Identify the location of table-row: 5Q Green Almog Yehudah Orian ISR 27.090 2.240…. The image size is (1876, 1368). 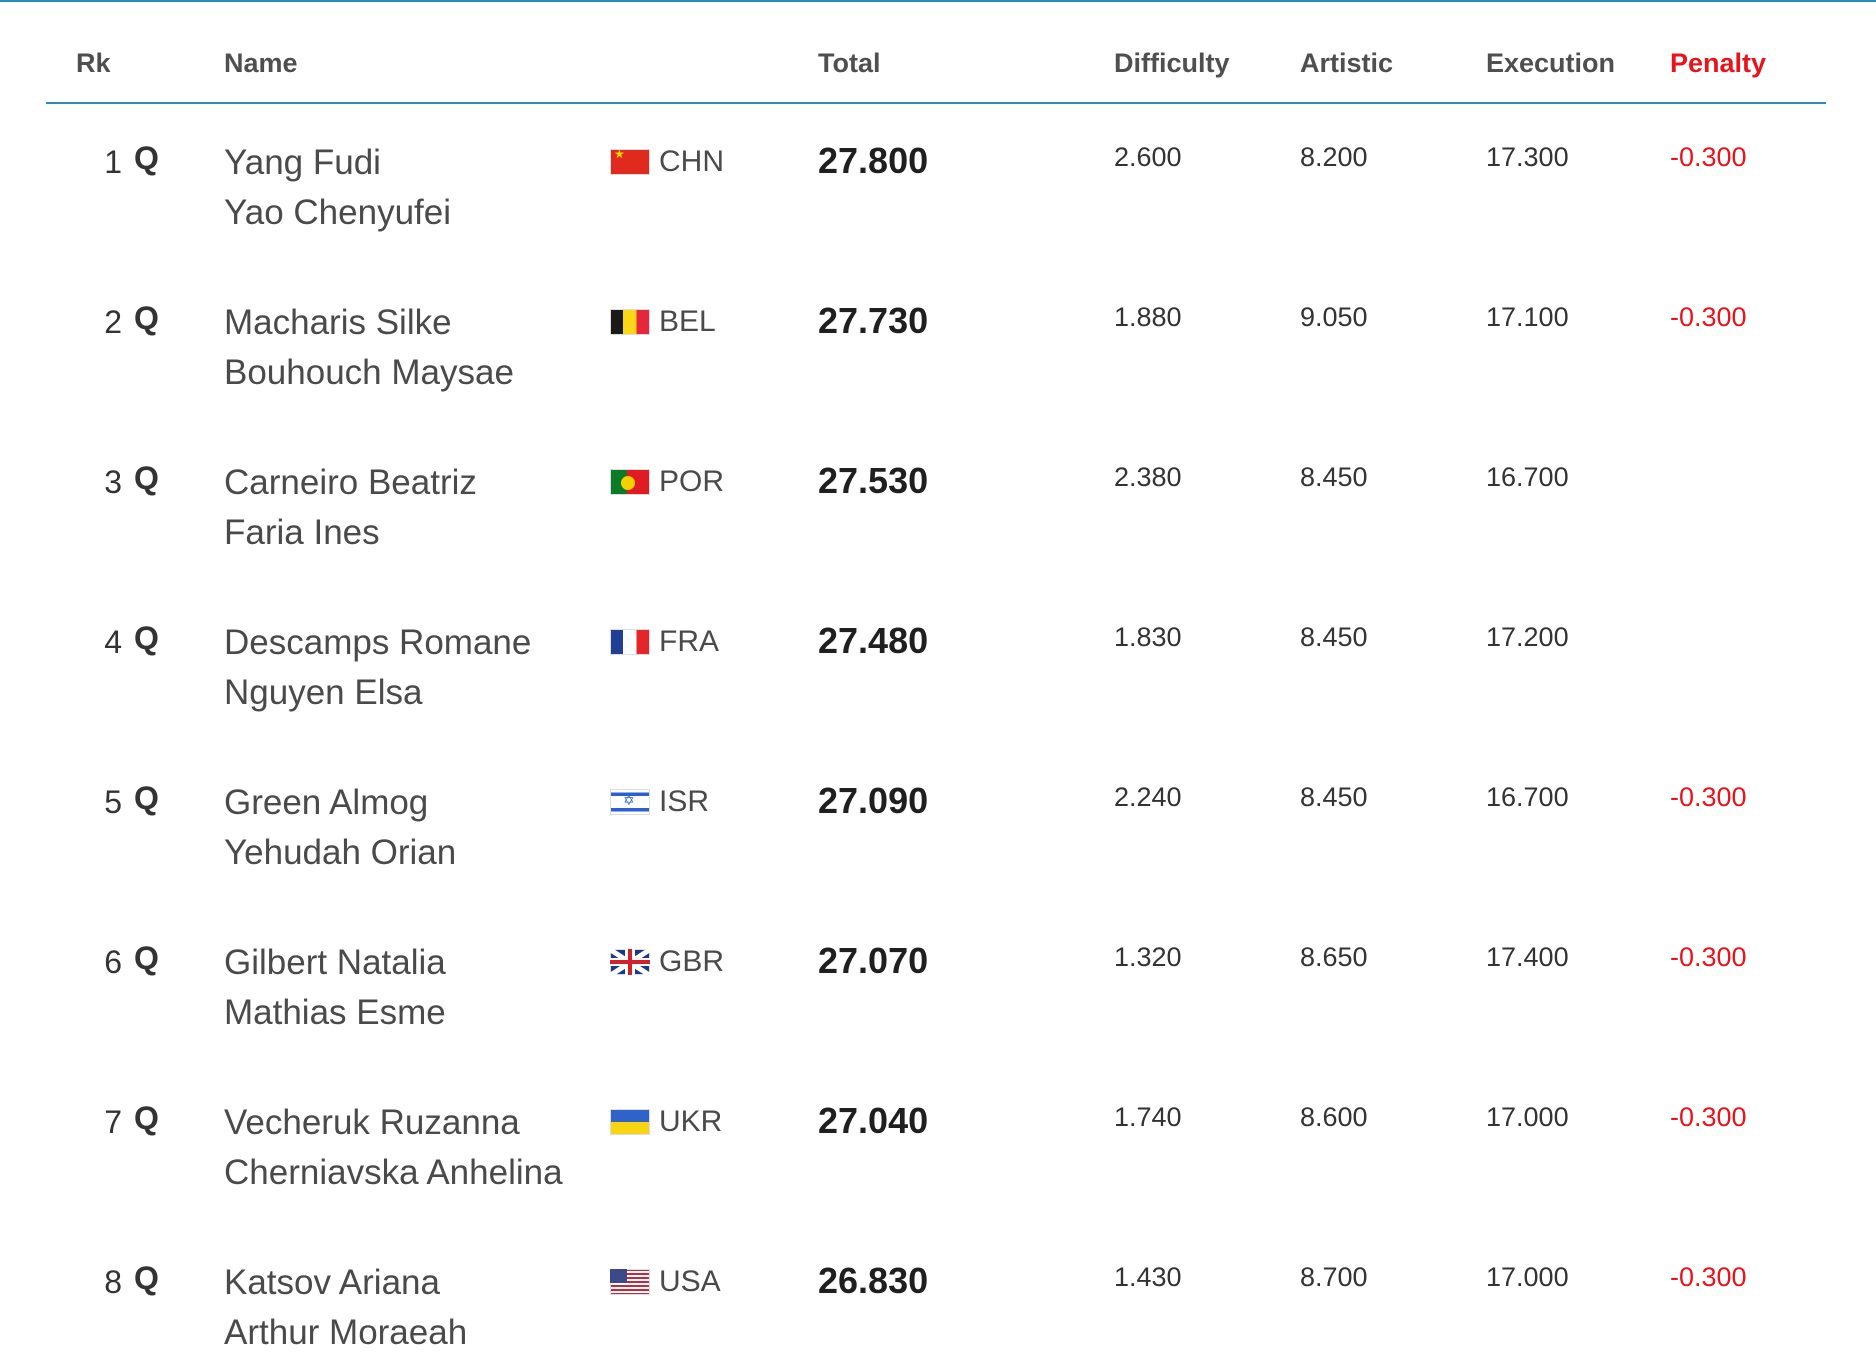
(938, 824).